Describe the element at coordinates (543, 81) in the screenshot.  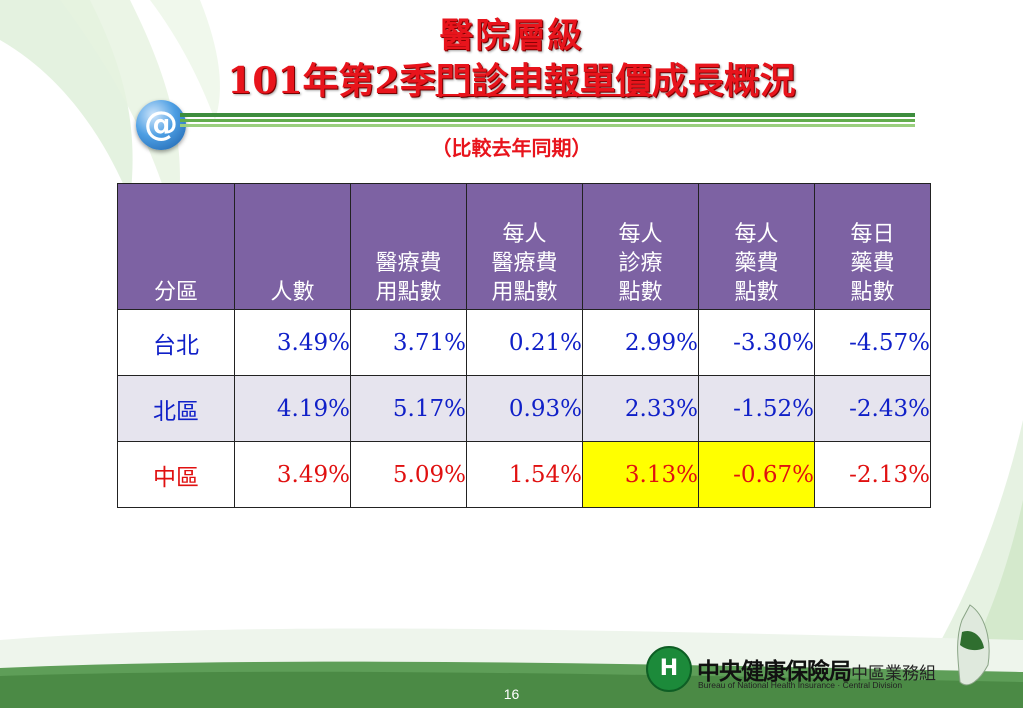
I see `title-underlined: 門診申報單價` at that location.